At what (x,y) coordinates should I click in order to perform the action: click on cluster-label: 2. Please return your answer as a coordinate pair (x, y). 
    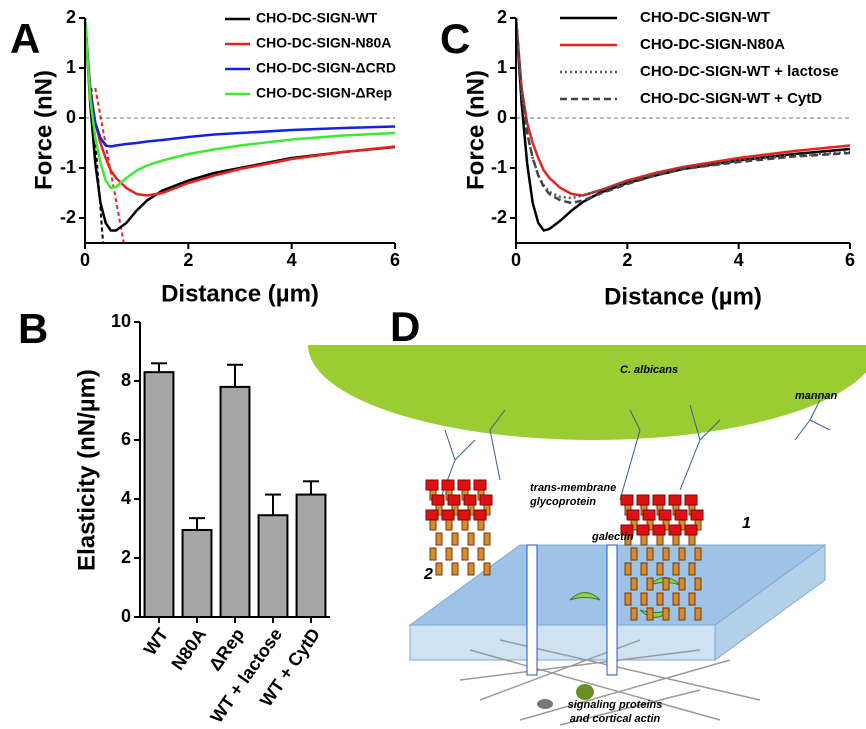
    Looking at the image, I should click on (428, 574).